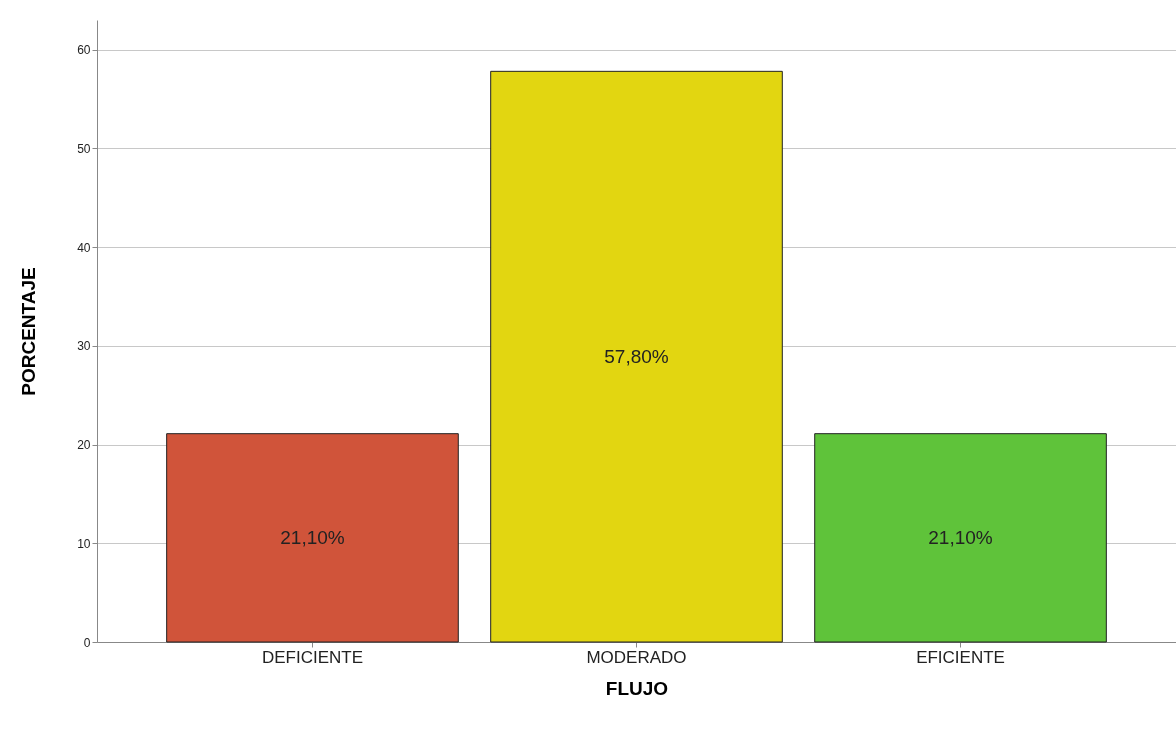 The width and height of the screenshot is (1176, 729). What do you see at coordinates (84, 346) in the screenshot?
I see `y-tick-label: 30` at bounding box center [84, 346].